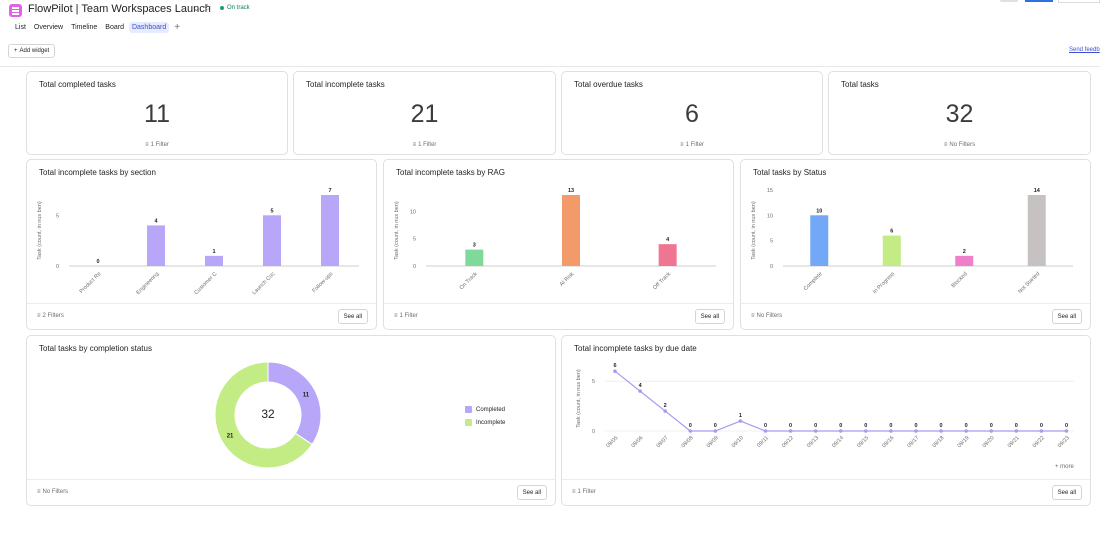 This screenshot has width=1100, height=543. What do you see at coordinates (1039, 1) in the screenshot?
I see `share-button-stub` at bounding box center [1039, 1].